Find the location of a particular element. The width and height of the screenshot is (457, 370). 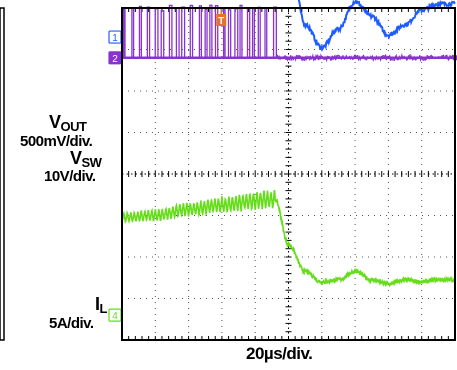

vout-name-sub: OUT is located at coordinates (73, 126).